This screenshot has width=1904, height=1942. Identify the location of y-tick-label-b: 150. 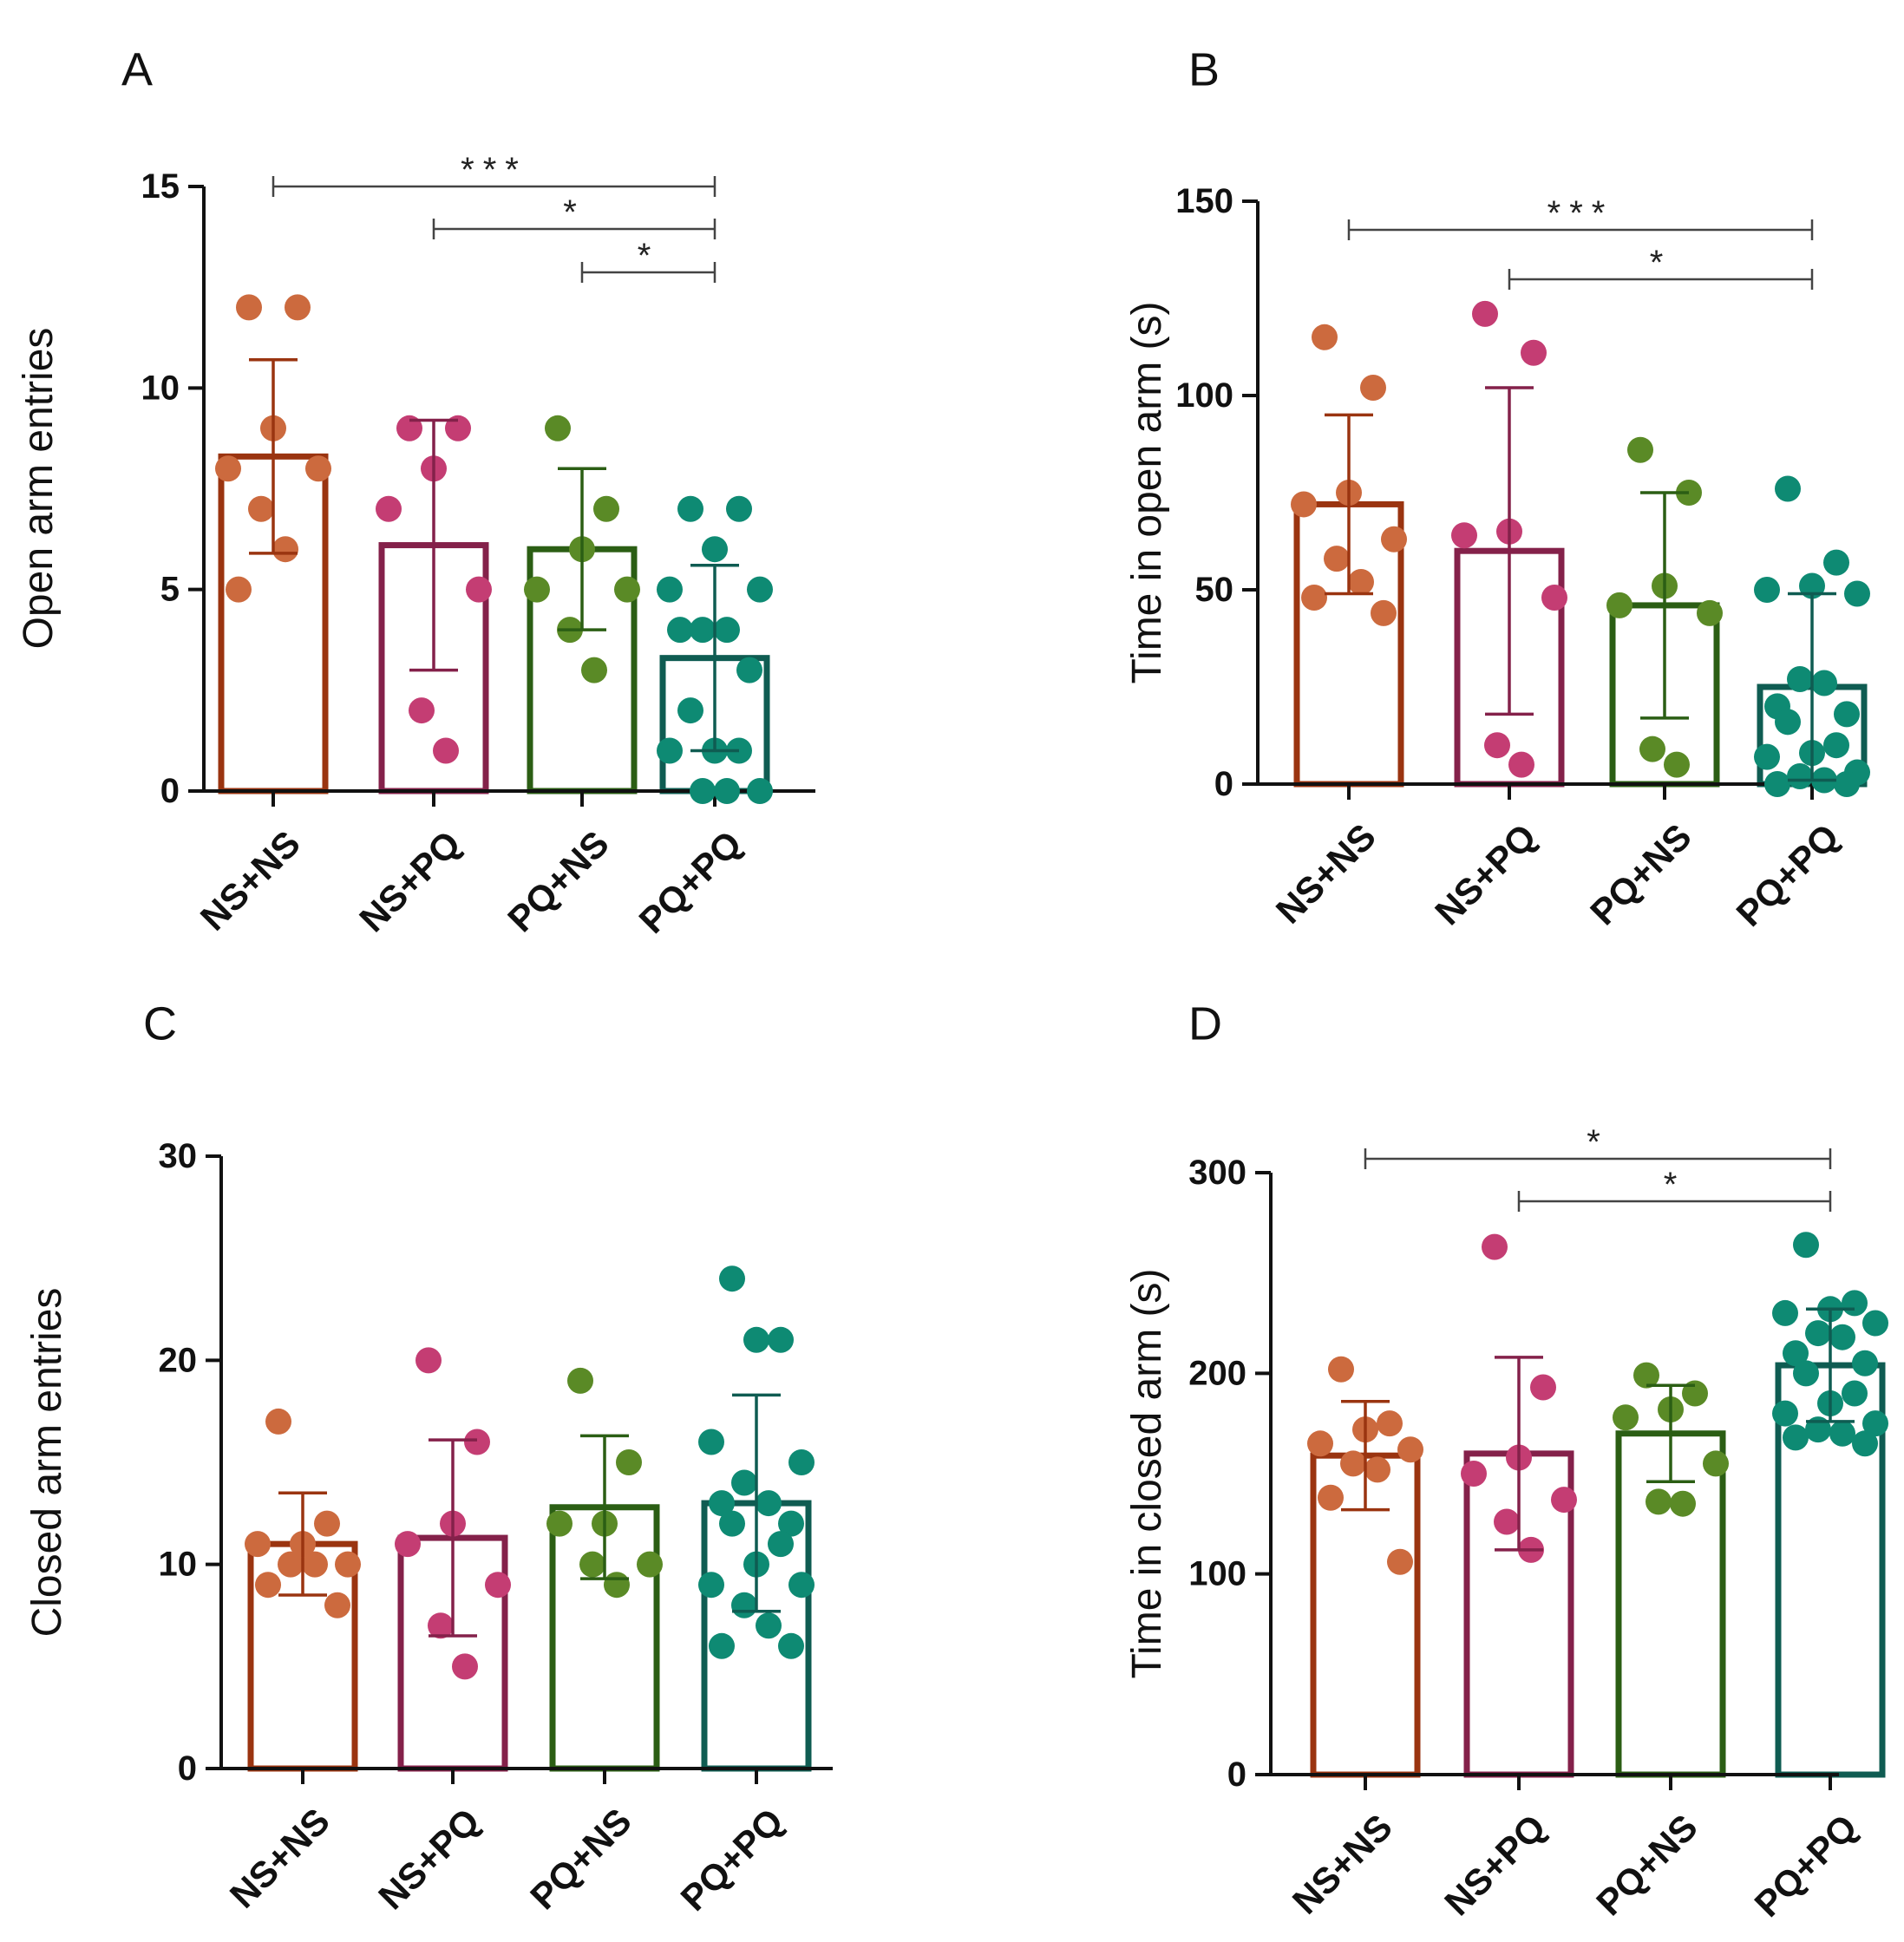
(1204, 201).